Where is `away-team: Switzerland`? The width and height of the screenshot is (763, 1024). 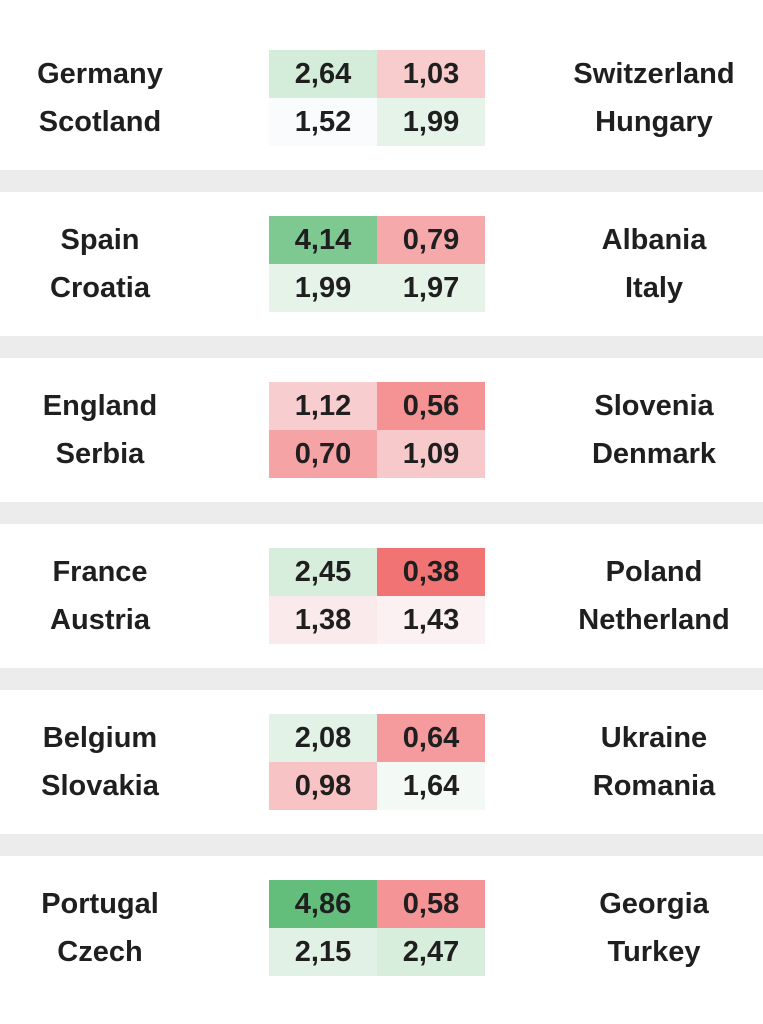
away-team: Switzerland is located at coordinates (654, 74).